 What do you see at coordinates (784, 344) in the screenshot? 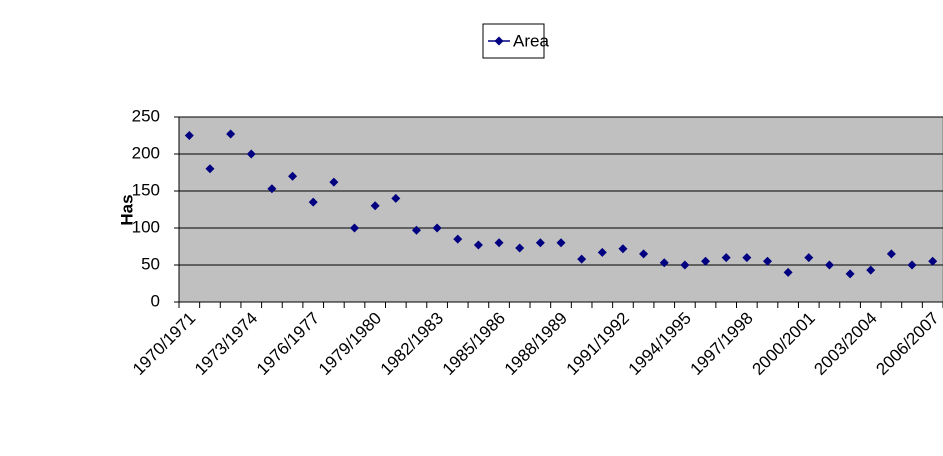
I see `x-tick-label: 2000/2001` at bounding box center [784, 344].